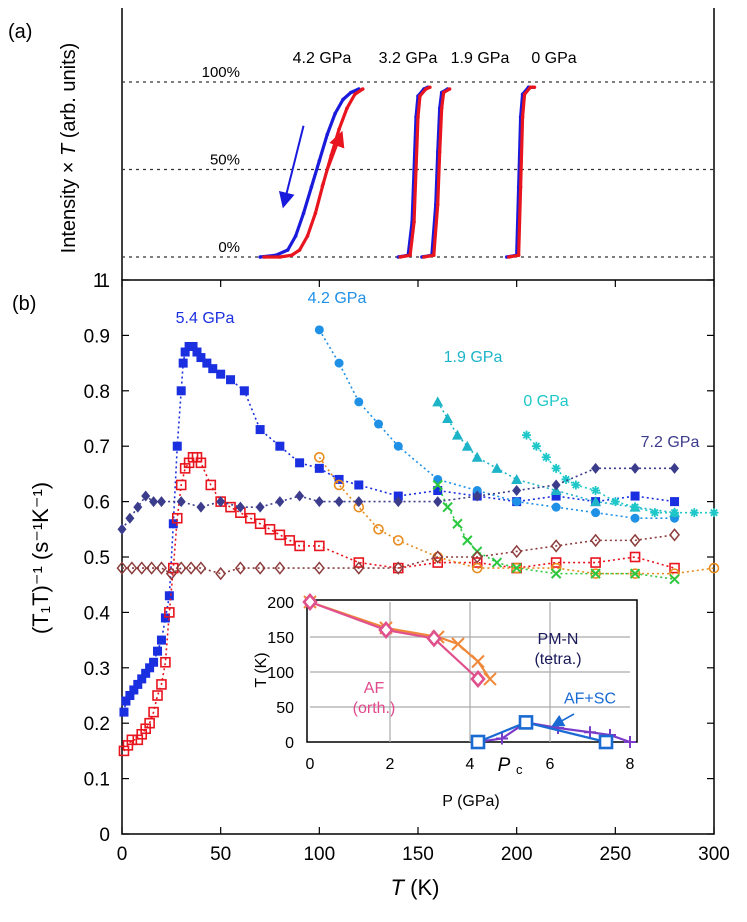 Image resolution: width=747 pixels, height=922 pixels. Describe the element at coordinates (670, 442) in the screenshot. I see `series-label-7-2-gpa: 7.2 GPa` at that location.